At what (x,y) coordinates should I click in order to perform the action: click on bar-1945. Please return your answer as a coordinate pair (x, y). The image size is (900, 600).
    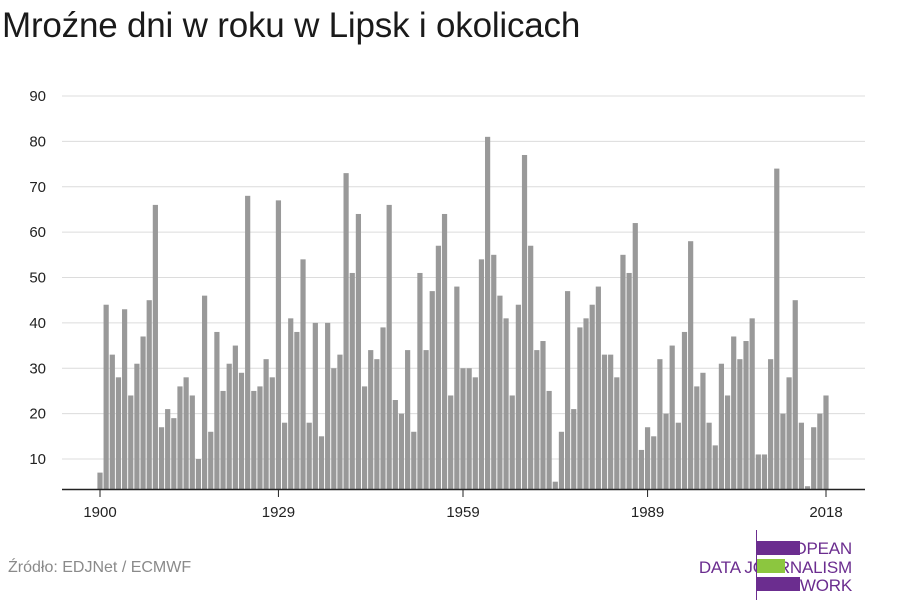
    Looking at the image, I should click on (377, 424).